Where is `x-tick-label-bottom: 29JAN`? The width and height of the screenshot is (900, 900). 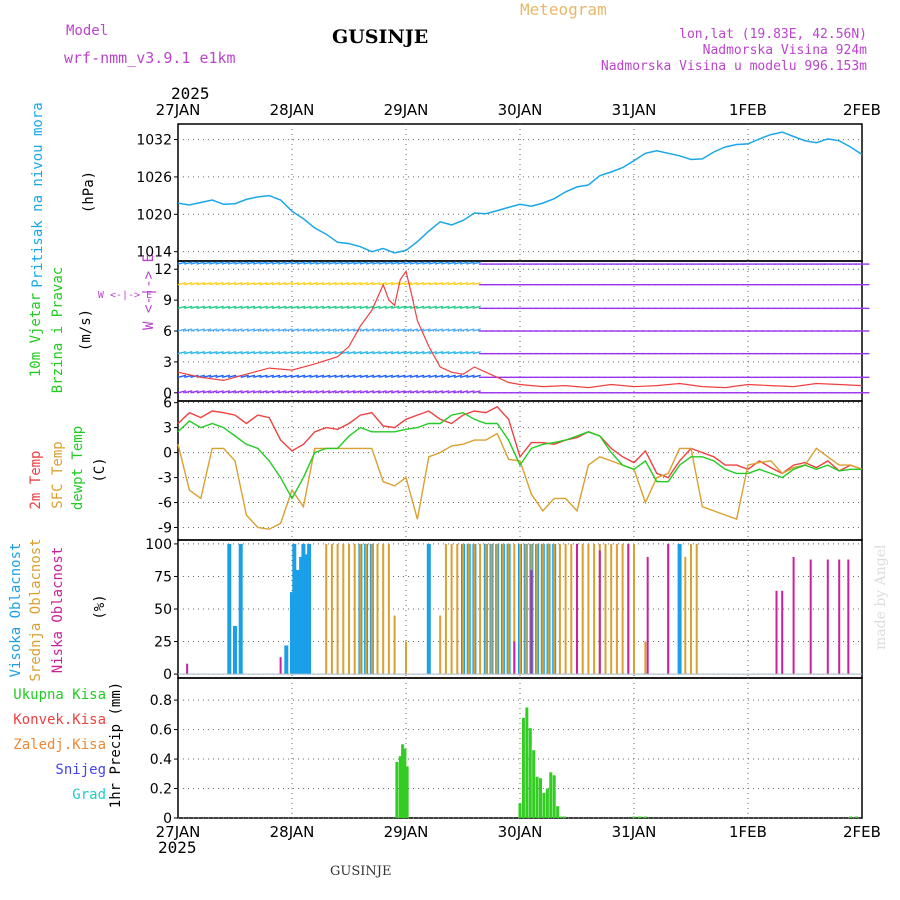
x-tick-label-bottom: 29JAN is located at coordinates (406, 832).